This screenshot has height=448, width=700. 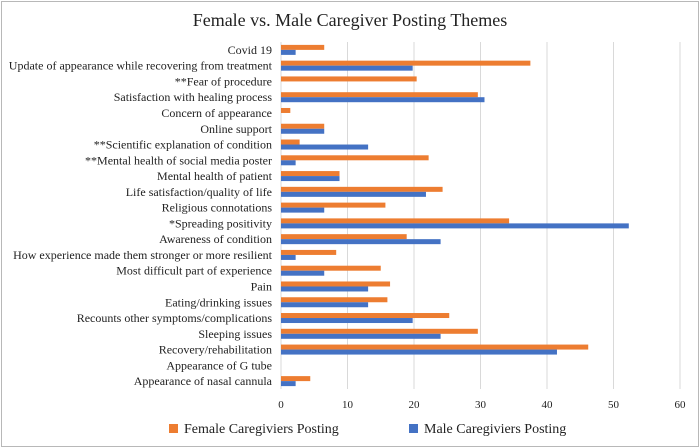 What do you see at coordinates (250, 50) in the screenshot?
I see `category-label: Covid 19` at bounding box center [250, 50].